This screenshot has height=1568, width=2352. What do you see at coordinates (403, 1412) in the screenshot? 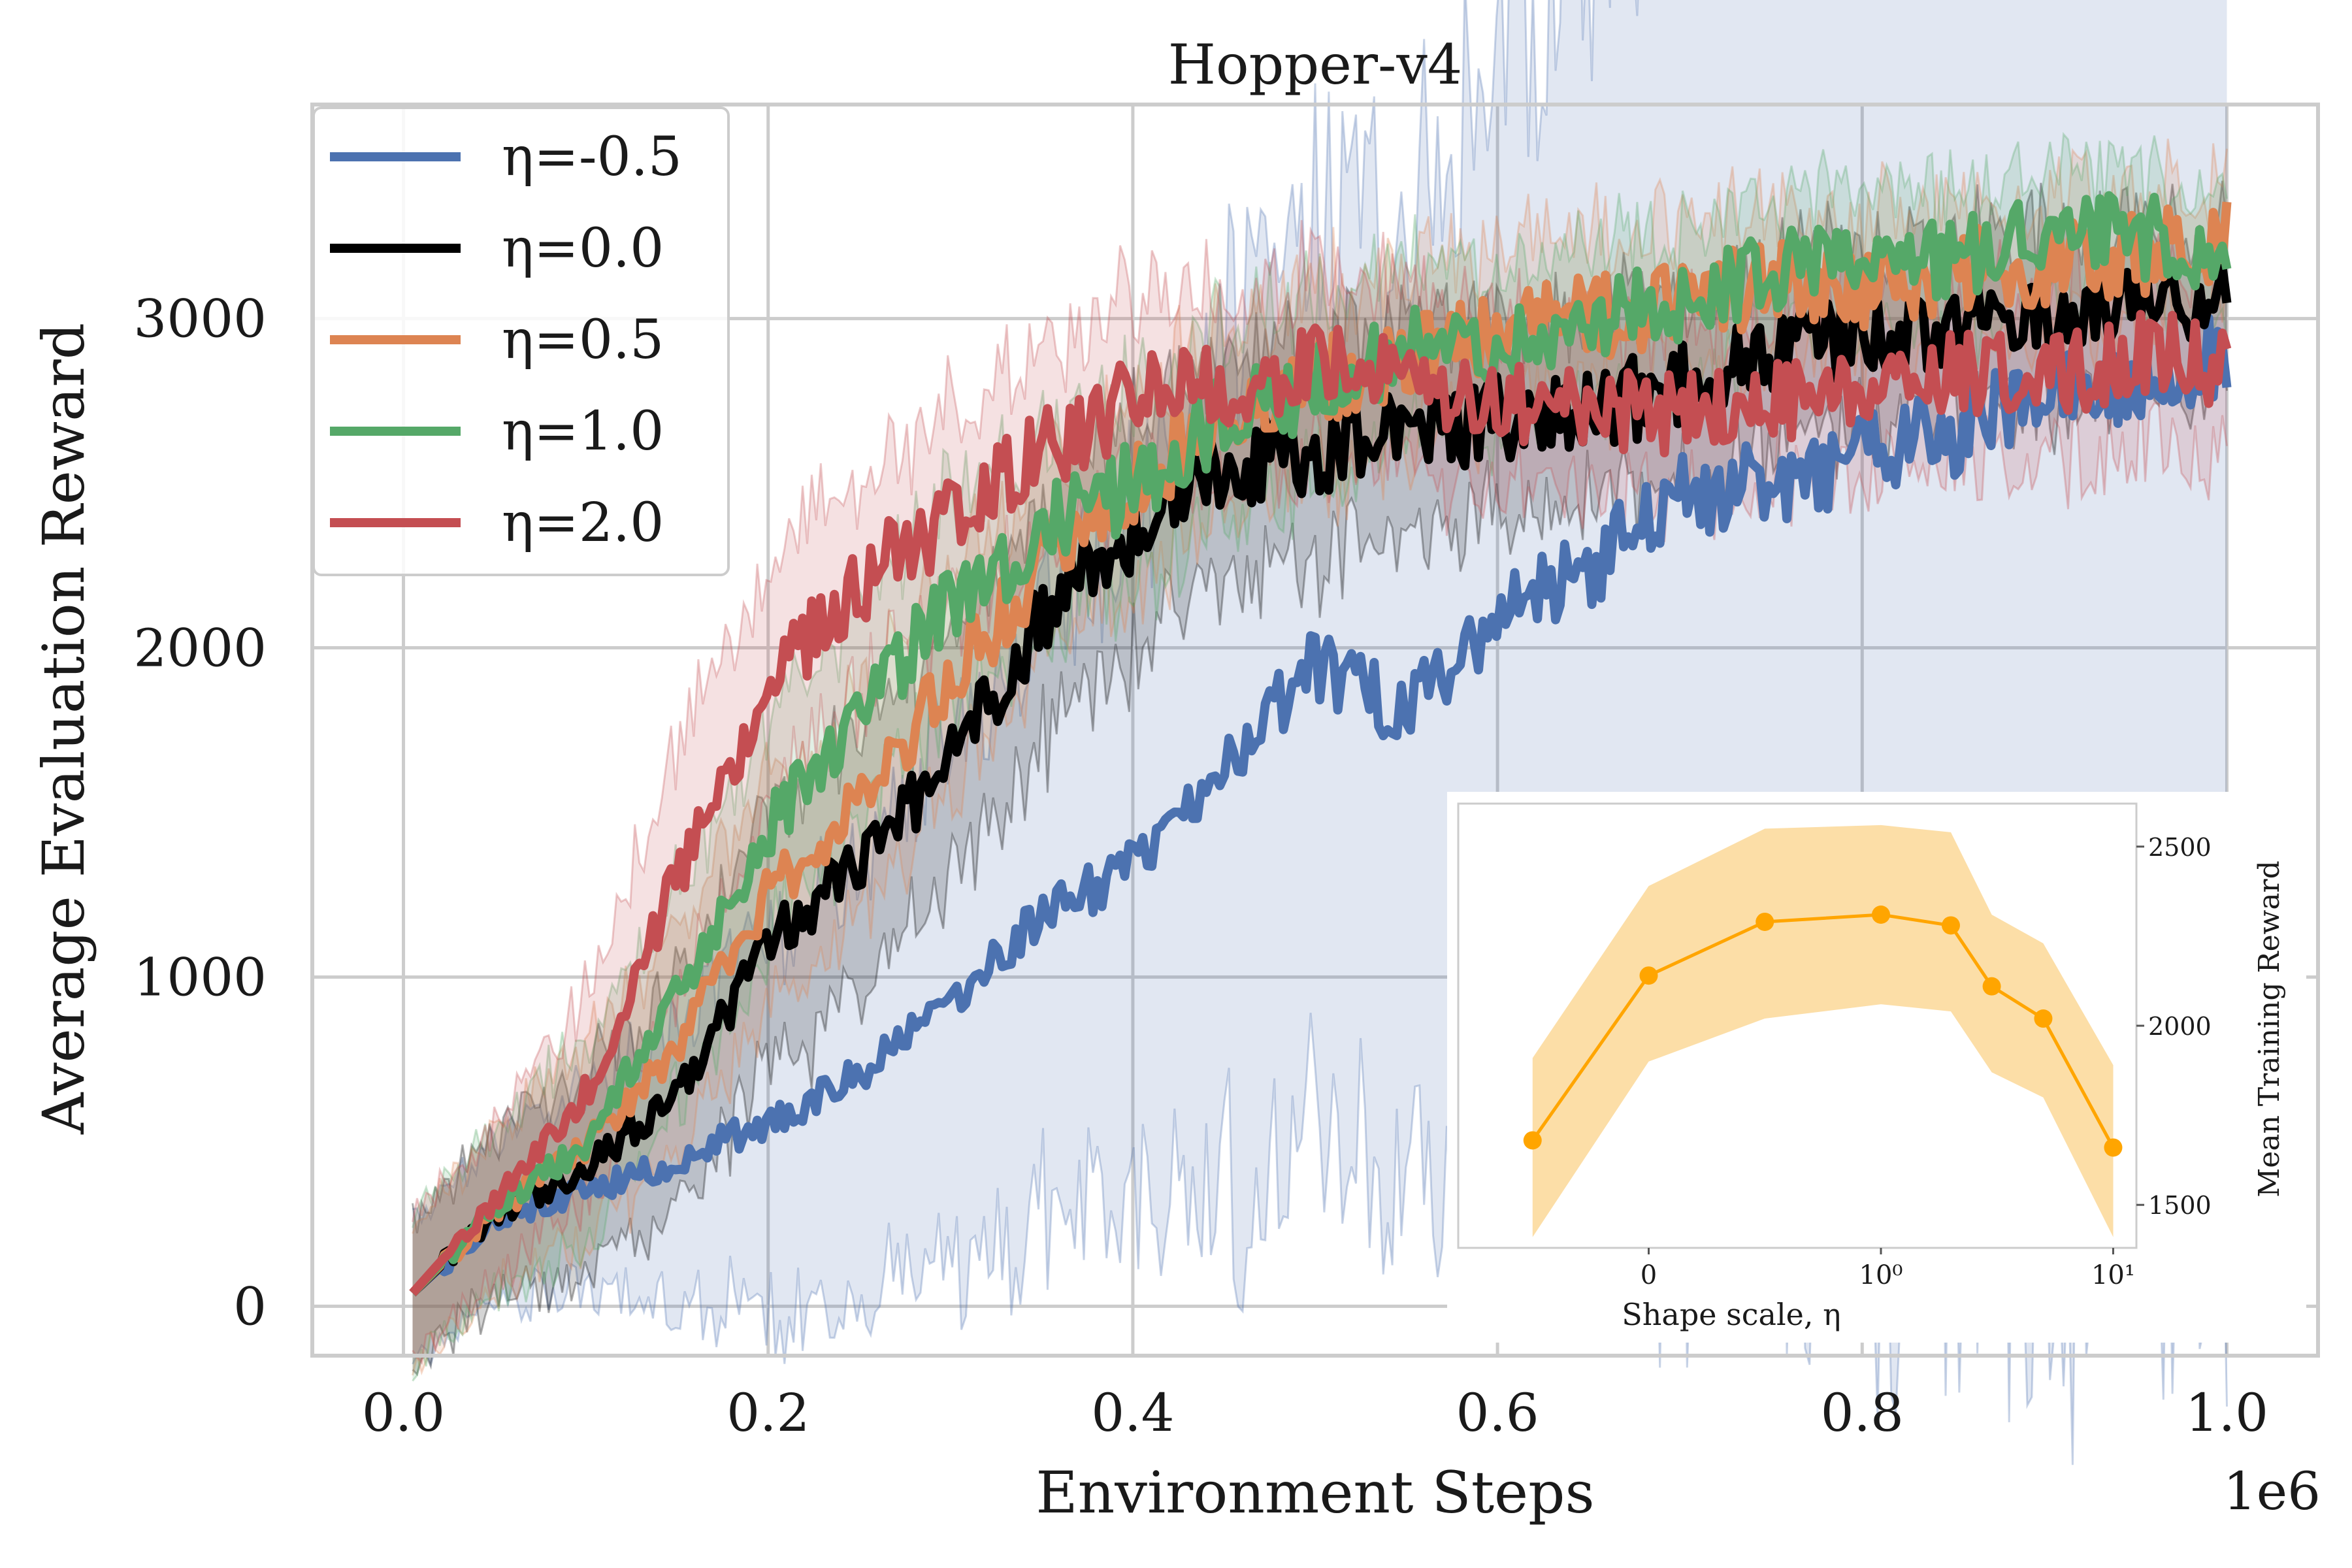
I see `x-tick-label: 0.0` at bounding box center [403, 1412].